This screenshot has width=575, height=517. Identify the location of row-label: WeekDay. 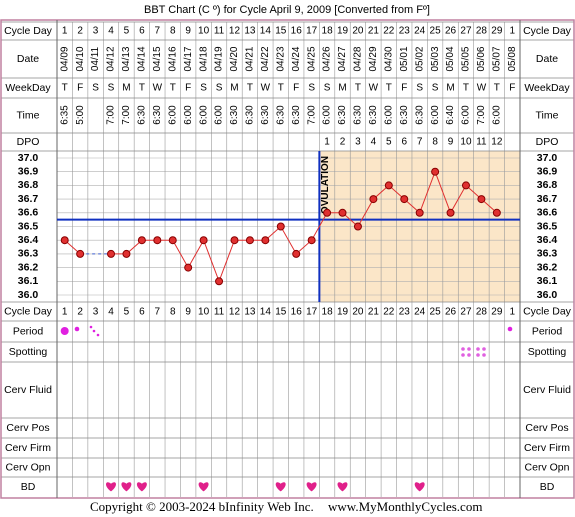
(28, 88).